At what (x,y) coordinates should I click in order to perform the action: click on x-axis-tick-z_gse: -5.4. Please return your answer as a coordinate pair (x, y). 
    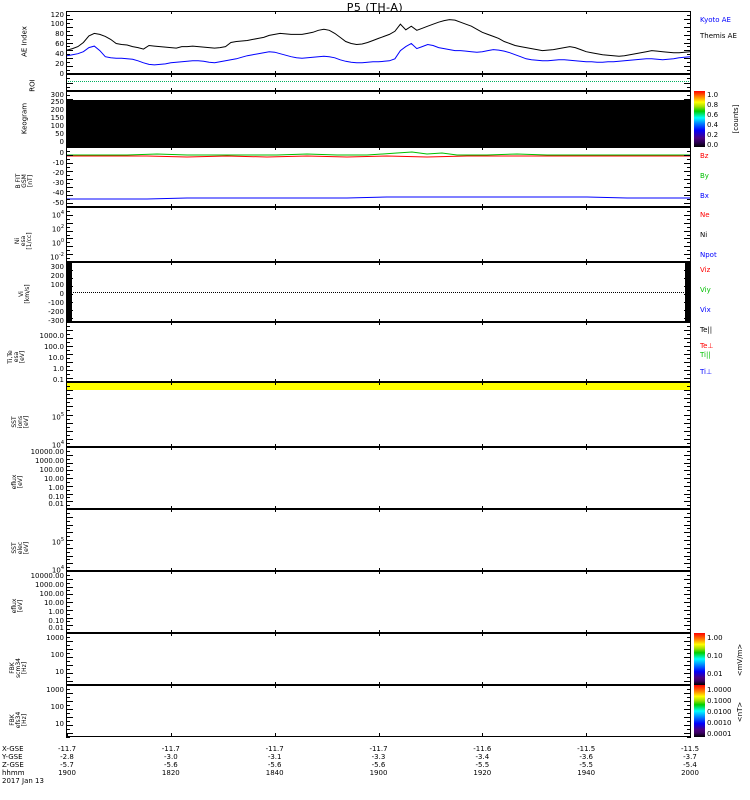
    Looking at the image, I should click on (690, 765).